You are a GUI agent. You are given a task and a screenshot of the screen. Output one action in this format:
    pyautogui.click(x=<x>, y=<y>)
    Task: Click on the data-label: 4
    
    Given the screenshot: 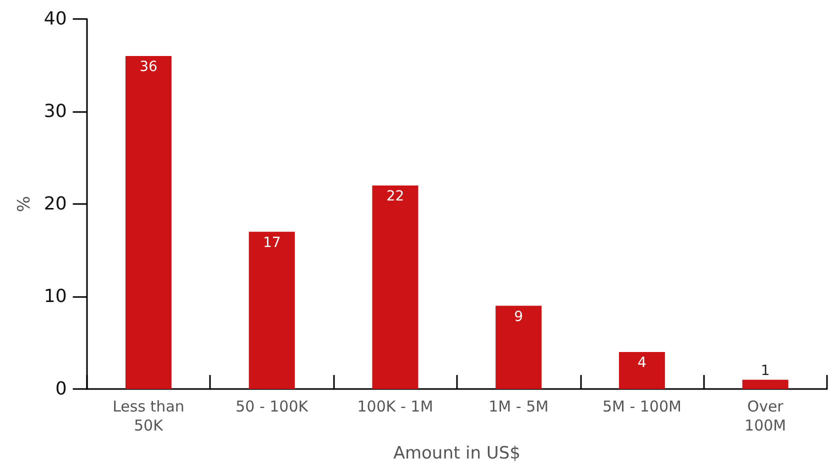 What is the action you would take?
    pyautogui.click(x=641, y=363)
    